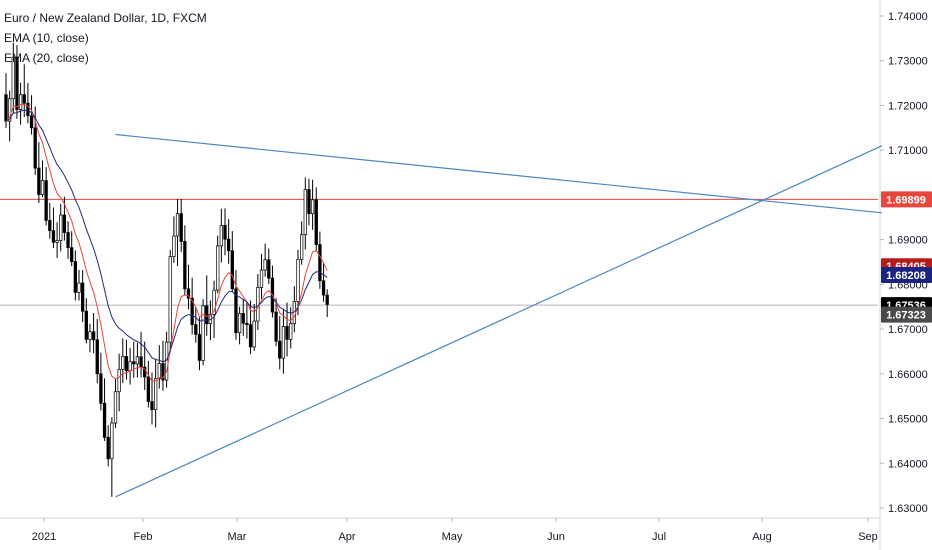 This screenshot has width=932, height=550. I want to click on price-label: 1.67323, so click(906, 316).